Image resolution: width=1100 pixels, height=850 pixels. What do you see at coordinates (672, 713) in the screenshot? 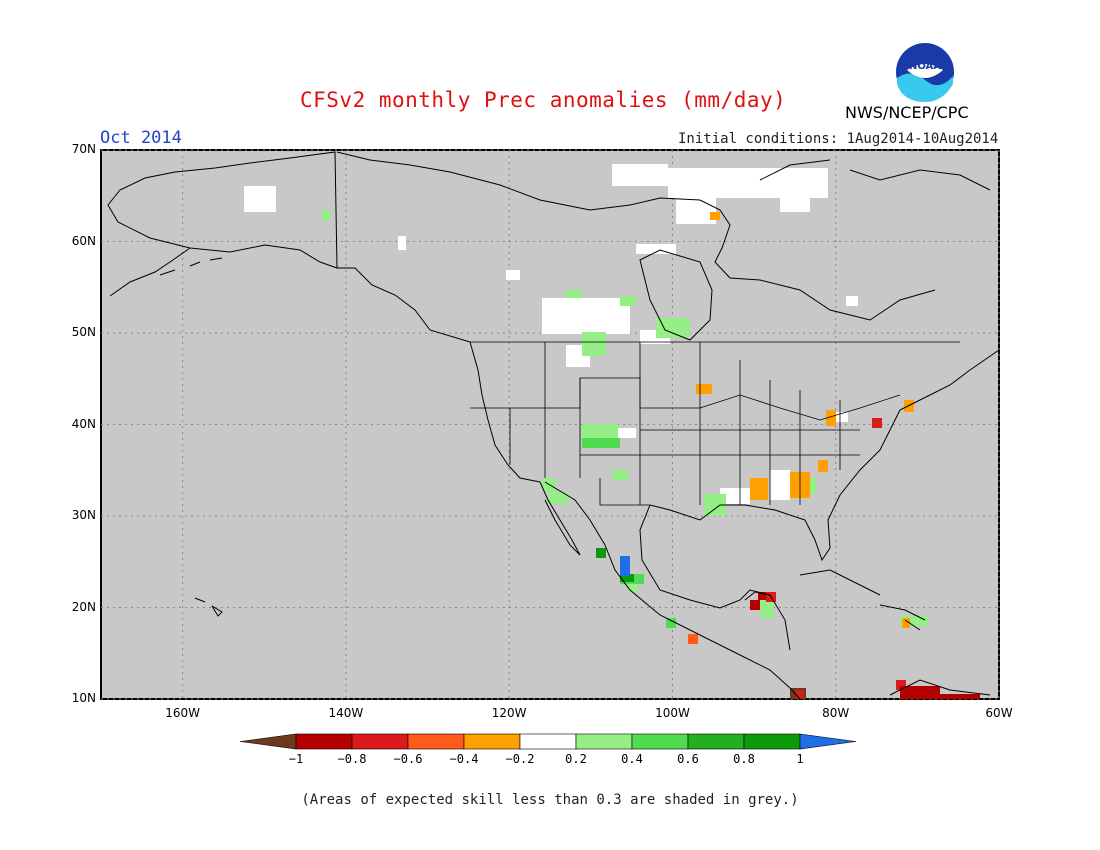
I see `lon-label: 100W` at bounding box center [672, 713].